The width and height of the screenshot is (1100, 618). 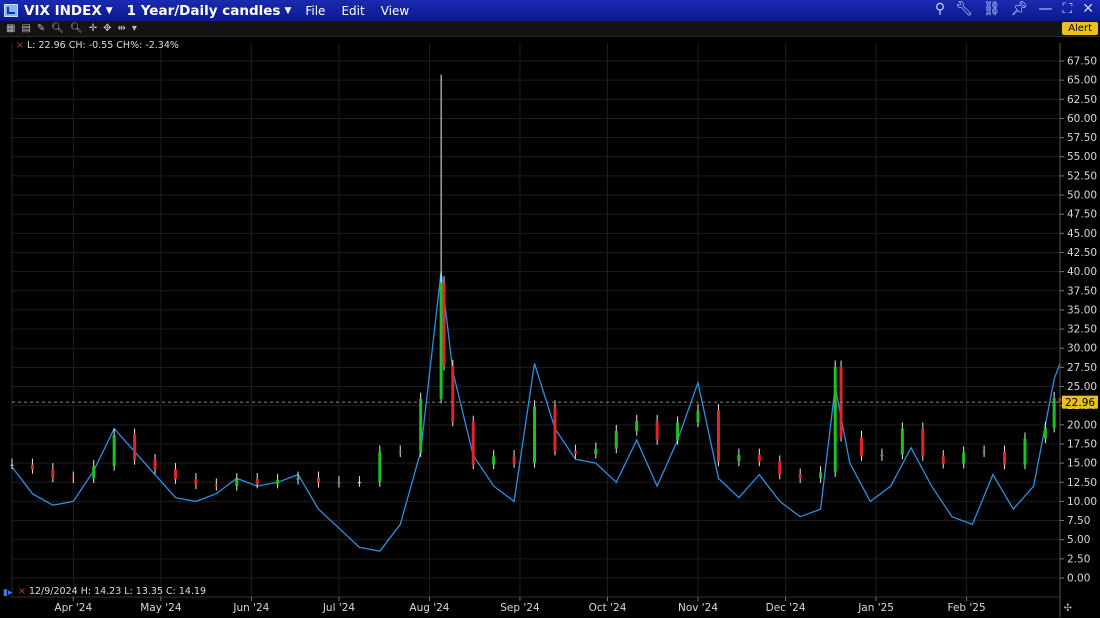 I want to click on y-tick-label: 32.50, so click(x=1082, y=330).